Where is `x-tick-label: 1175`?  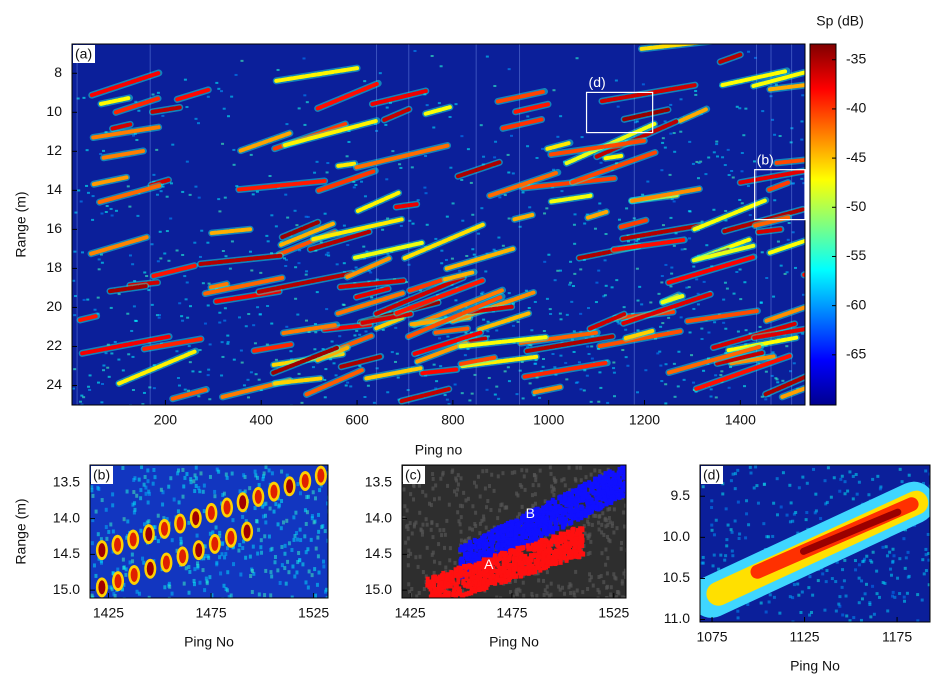 x-tick-label: 1175 is located at coordinates (897, 637).